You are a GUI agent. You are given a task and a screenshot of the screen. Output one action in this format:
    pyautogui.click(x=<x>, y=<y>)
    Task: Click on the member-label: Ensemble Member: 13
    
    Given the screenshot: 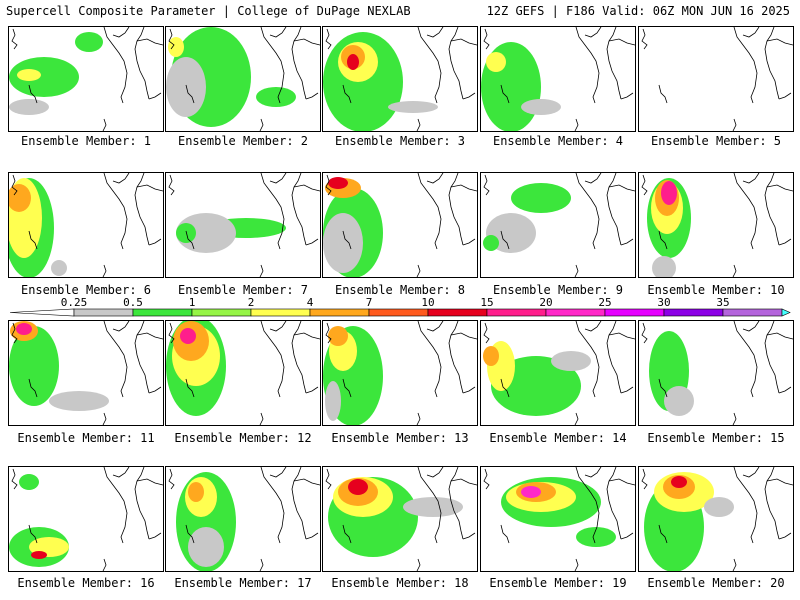 What is the action you would take?
    pyautogui.click(x=400, y=438)
    